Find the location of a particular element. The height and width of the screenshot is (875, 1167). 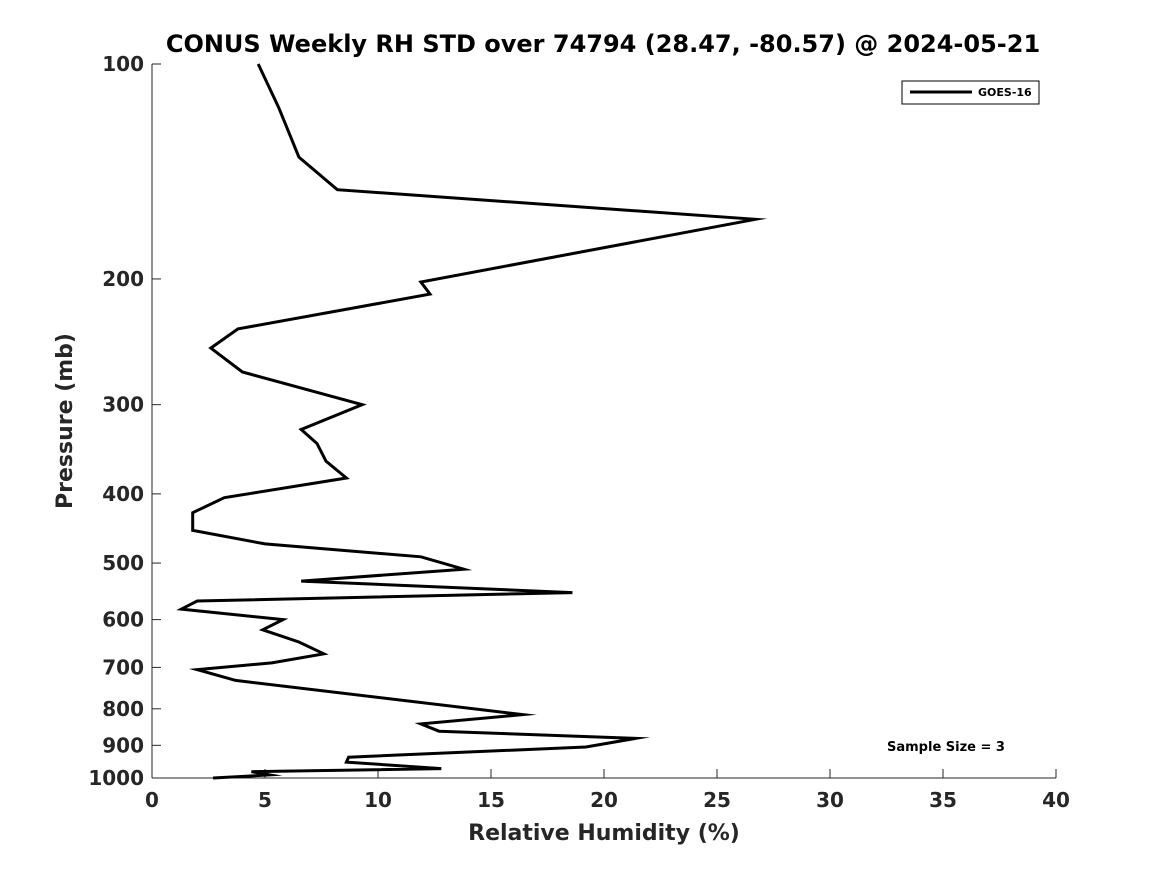

x-tick-label: 15 is located at coordinates (491, 800).